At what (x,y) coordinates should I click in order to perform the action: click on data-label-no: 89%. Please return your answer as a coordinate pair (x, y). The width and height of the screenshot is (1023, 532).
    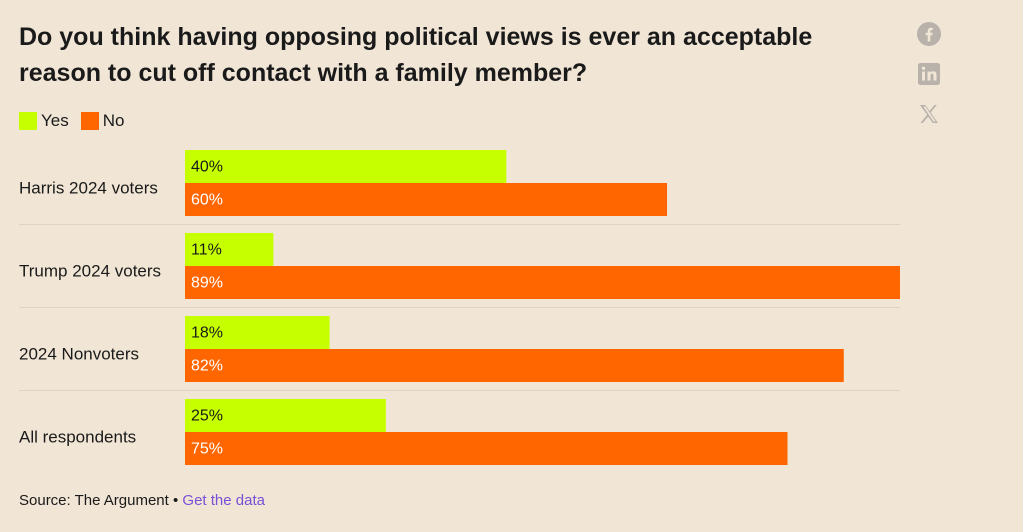
    Looking at the image, I should click on (207, 283).